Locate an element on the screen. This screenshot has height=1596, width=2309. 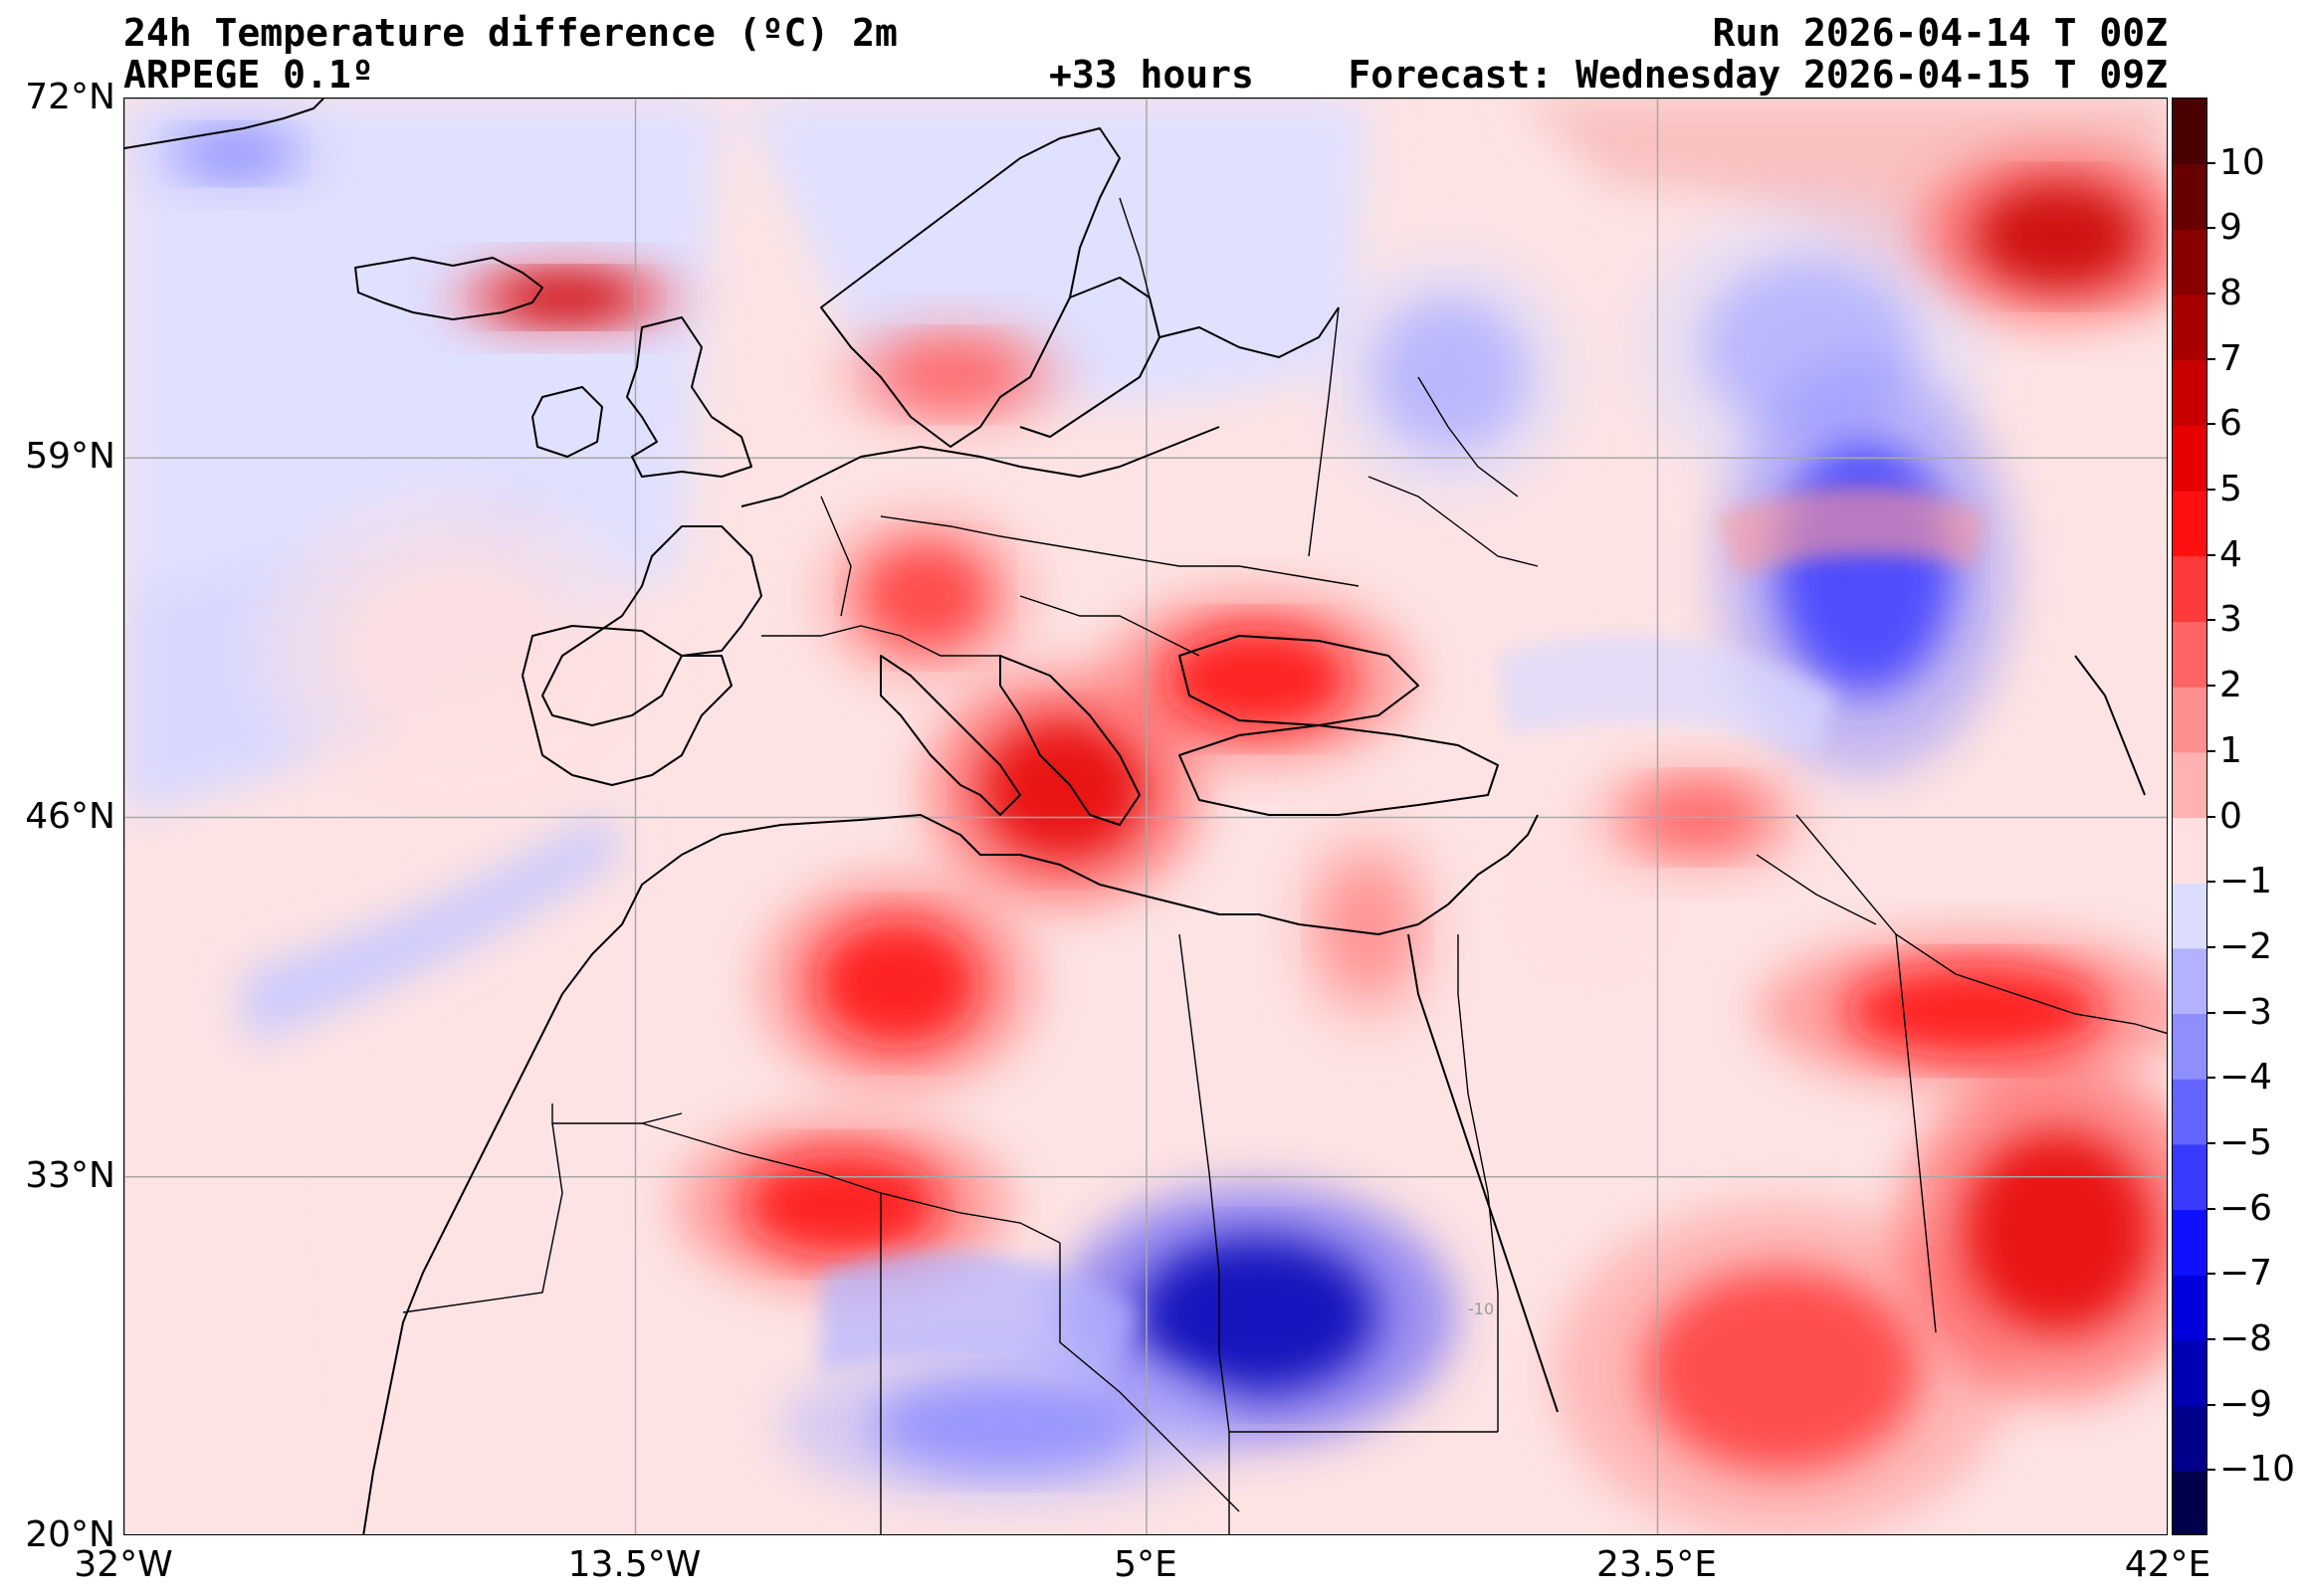
forecast-valid-time: Forecast: Wednesday 2026-04-15 T 09Z is located at coordinates (1758, 75).